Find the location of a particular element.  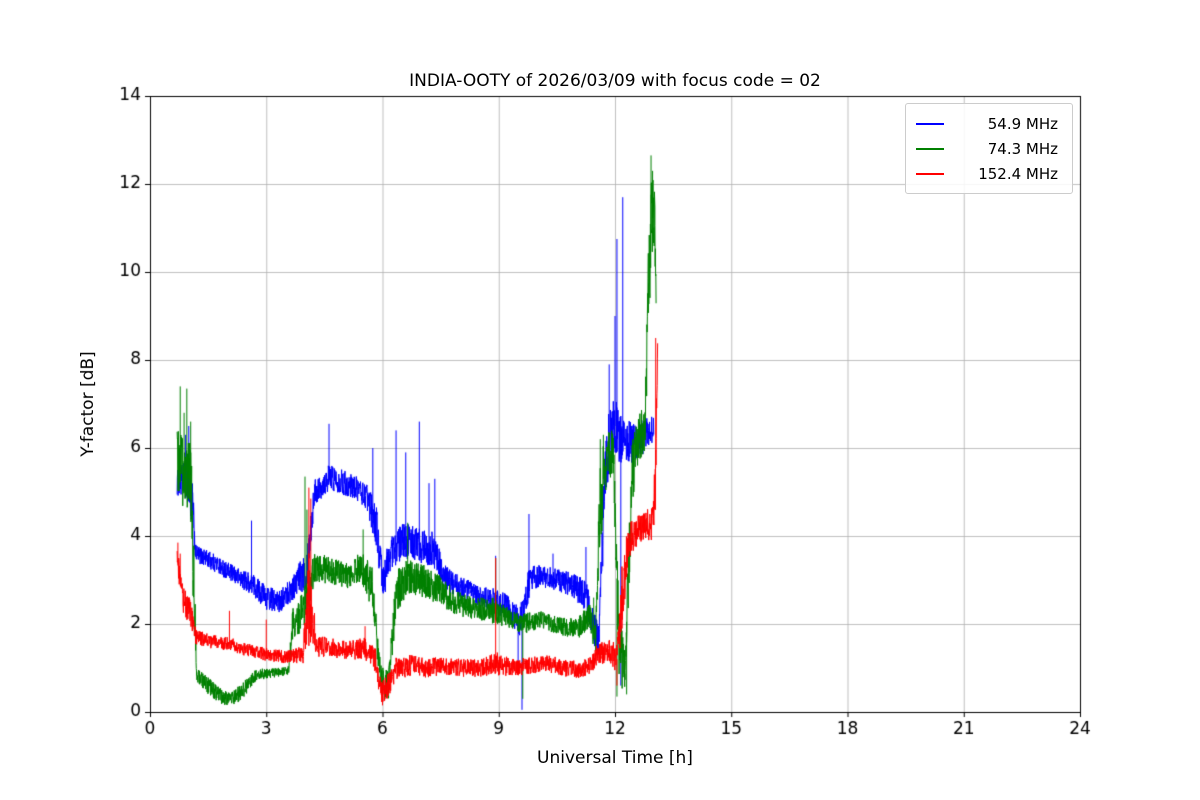

legend-line-blue is located at coordinates (930, 123).